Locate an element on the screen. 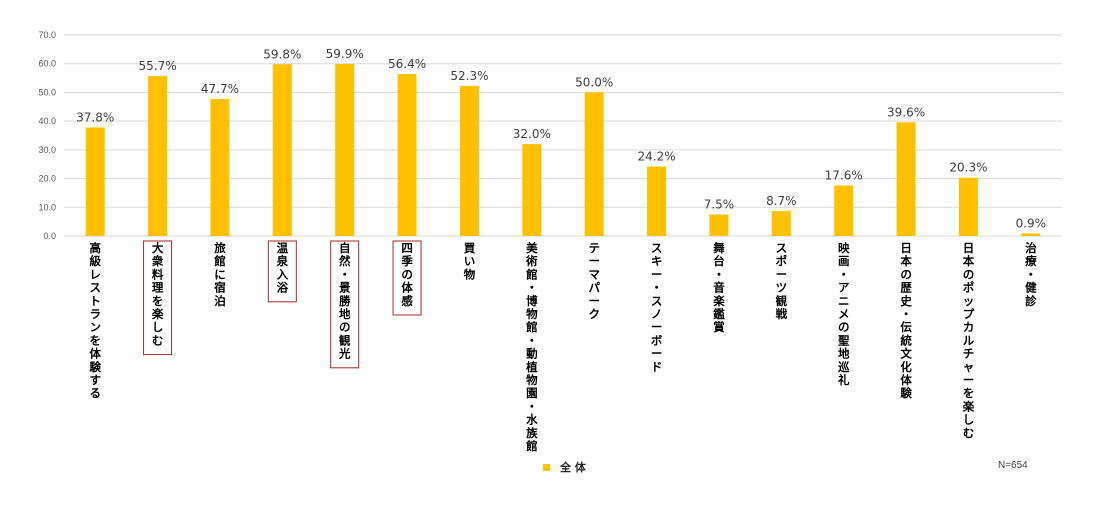 This screenshot has height=514, width=1112. y-tick-label: 60.0 is located at coordinates (47, 64).